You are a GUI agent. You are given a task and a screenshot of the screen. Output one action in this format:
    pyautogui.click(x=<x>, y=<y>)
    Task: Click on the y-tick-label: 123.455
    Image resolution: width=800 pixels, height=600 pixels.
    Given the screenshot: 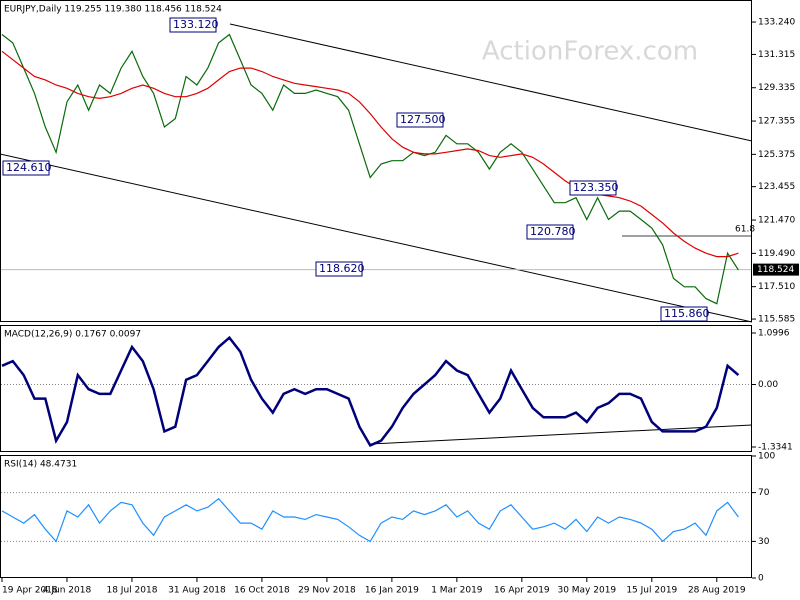 What is the action you would take?
    pyautogui.click(x=776, y=187)
    